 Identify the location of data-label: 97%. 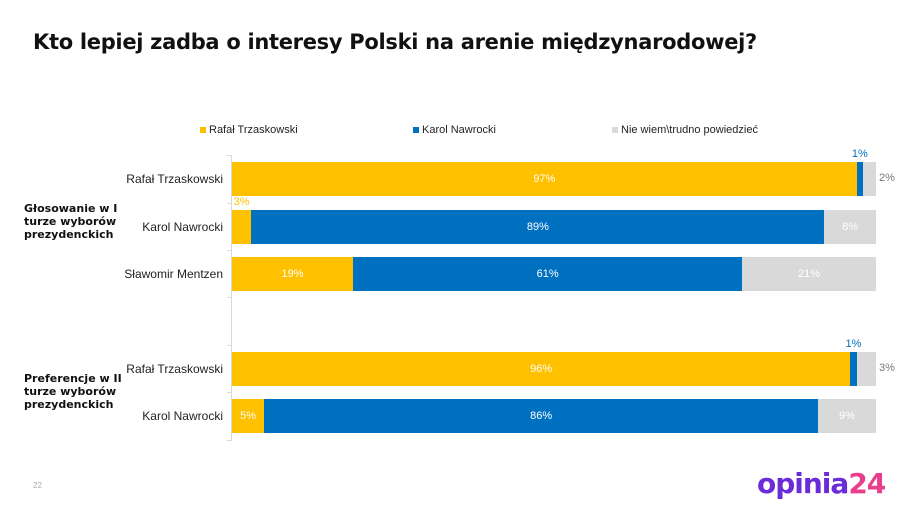
(544, 179).